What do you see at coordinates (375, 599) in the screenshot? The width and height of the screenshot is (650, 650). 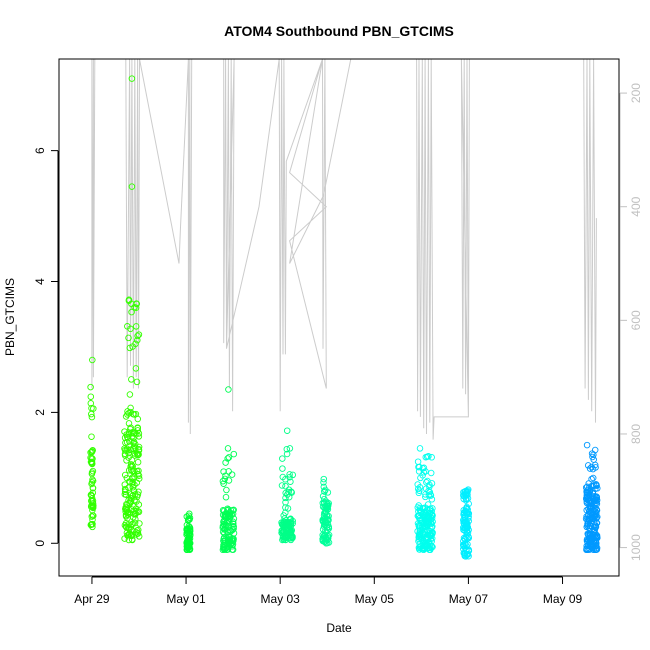 I see `x-tick-label: May 05` at bounding box center [375, 599].